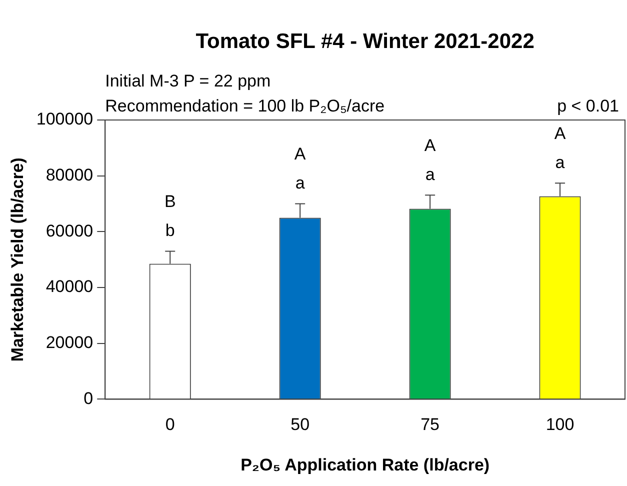 The height and width of the screenshot is (486, 627). What do you see at coordinates (70, 342) in the screenshot?
I see `y-tick-label: 20000` at bounding box center [70, 342].